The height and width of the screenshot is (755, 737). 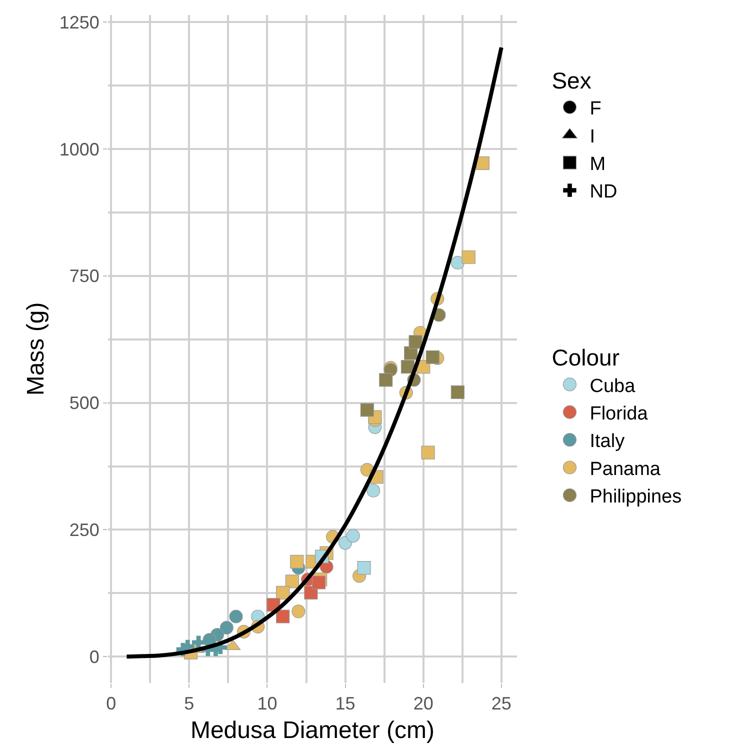 What do you see at coordinates (596, 109) in the screenshot?
I see `legend-label: F` at bounding box center [596, 109].